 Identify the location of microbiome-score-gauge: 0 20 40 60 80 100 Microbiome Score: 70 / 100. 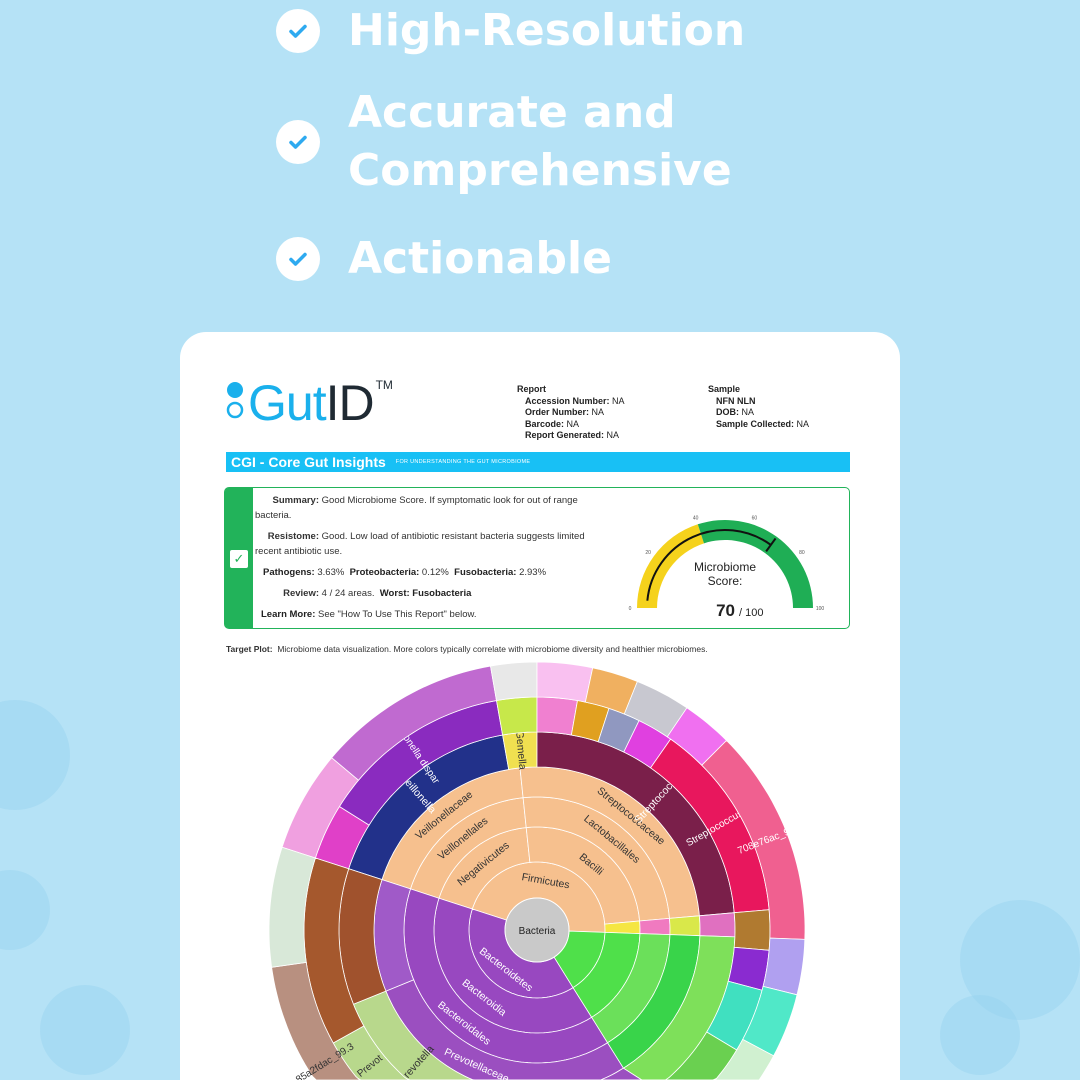
(727, 568).